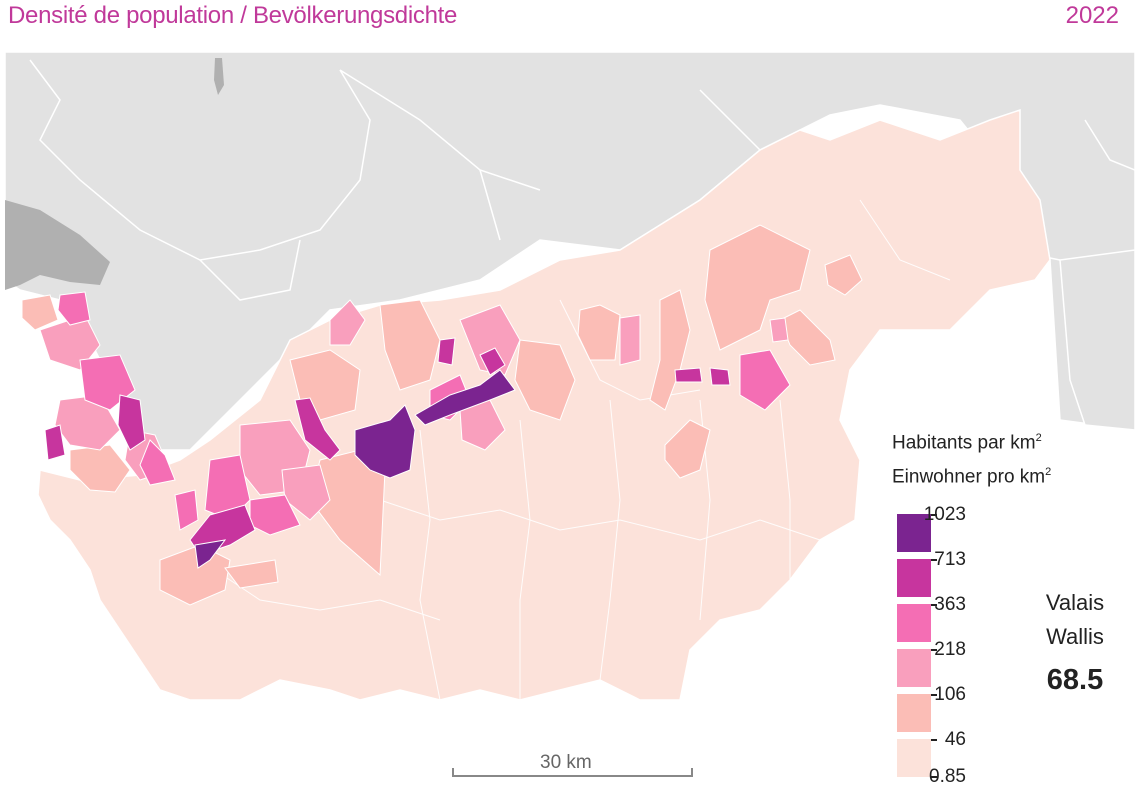 The width and height of the screenshot is (1135, 802). Describe the element at coordinates (219, 76) in the screenshot. I see `lake-small` at that location.